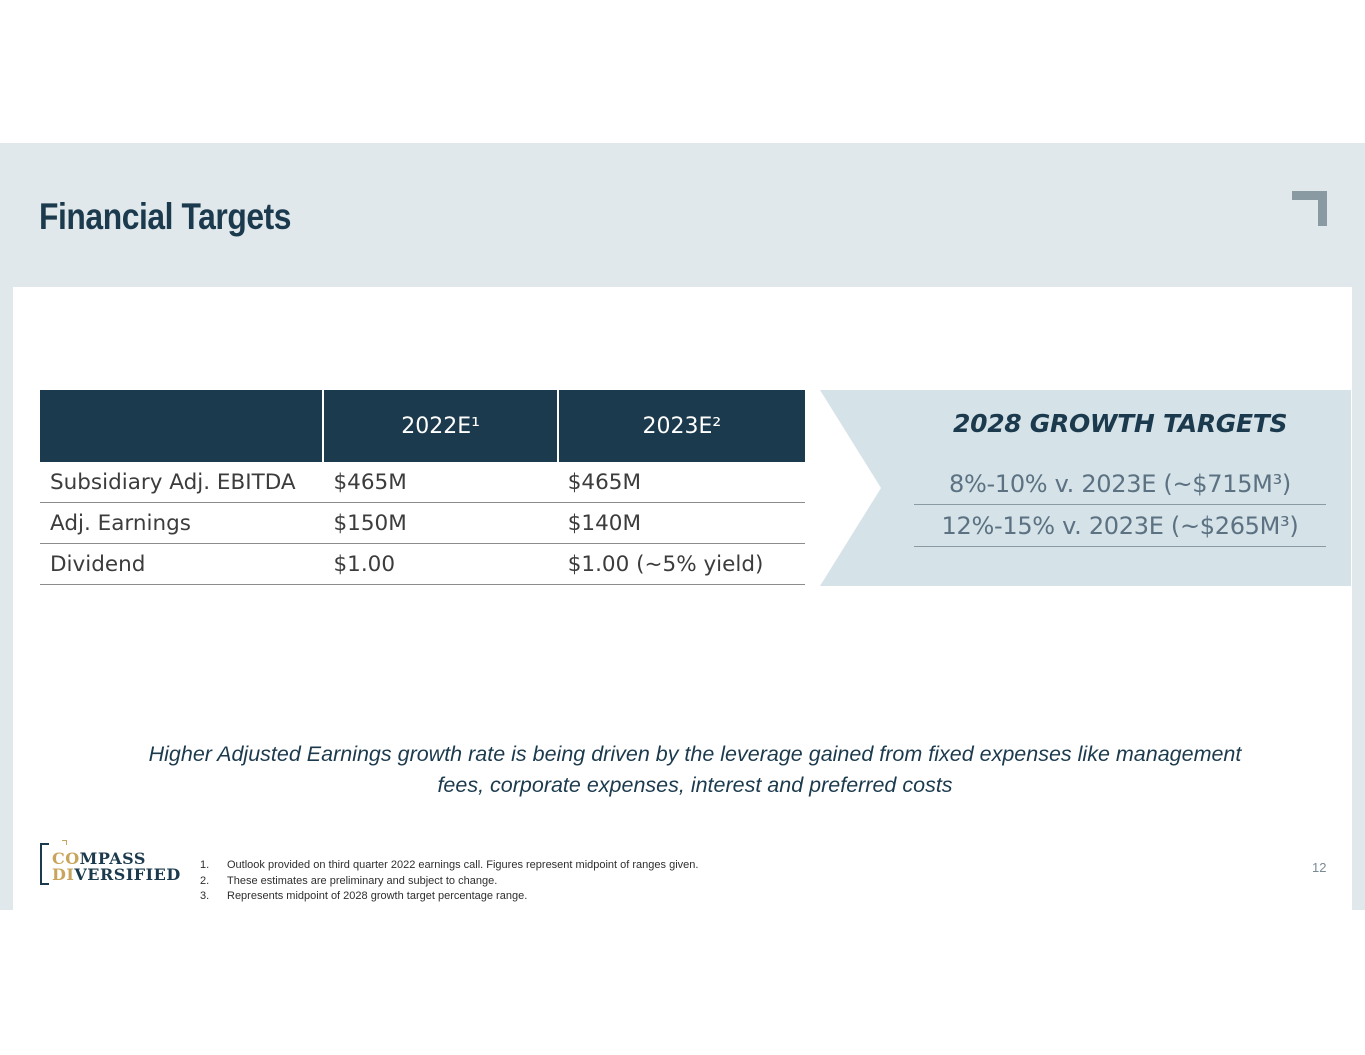 The height and width of the screenshot is (1055, 1365). I want to click on company-logo: COMPASS DIVERSIFIED, so click(109, 861).